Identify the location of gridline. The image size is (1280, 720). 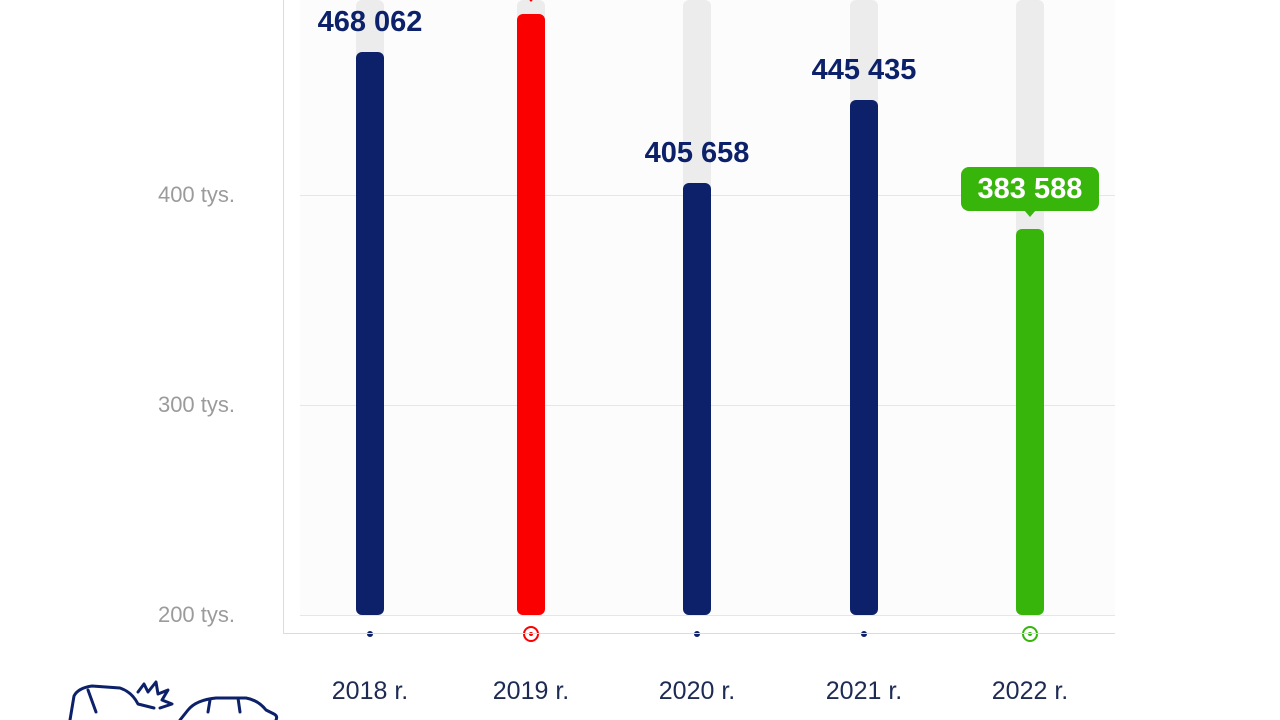
(707, 615).